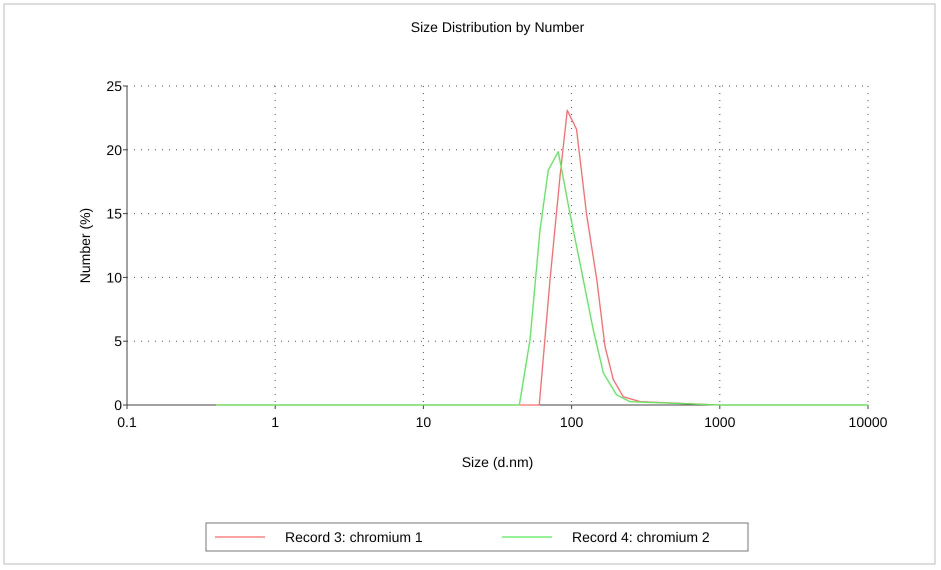 This screenshot has width=941, height=570. I want to click on x-tick-label: 10000, so click(868, 422).